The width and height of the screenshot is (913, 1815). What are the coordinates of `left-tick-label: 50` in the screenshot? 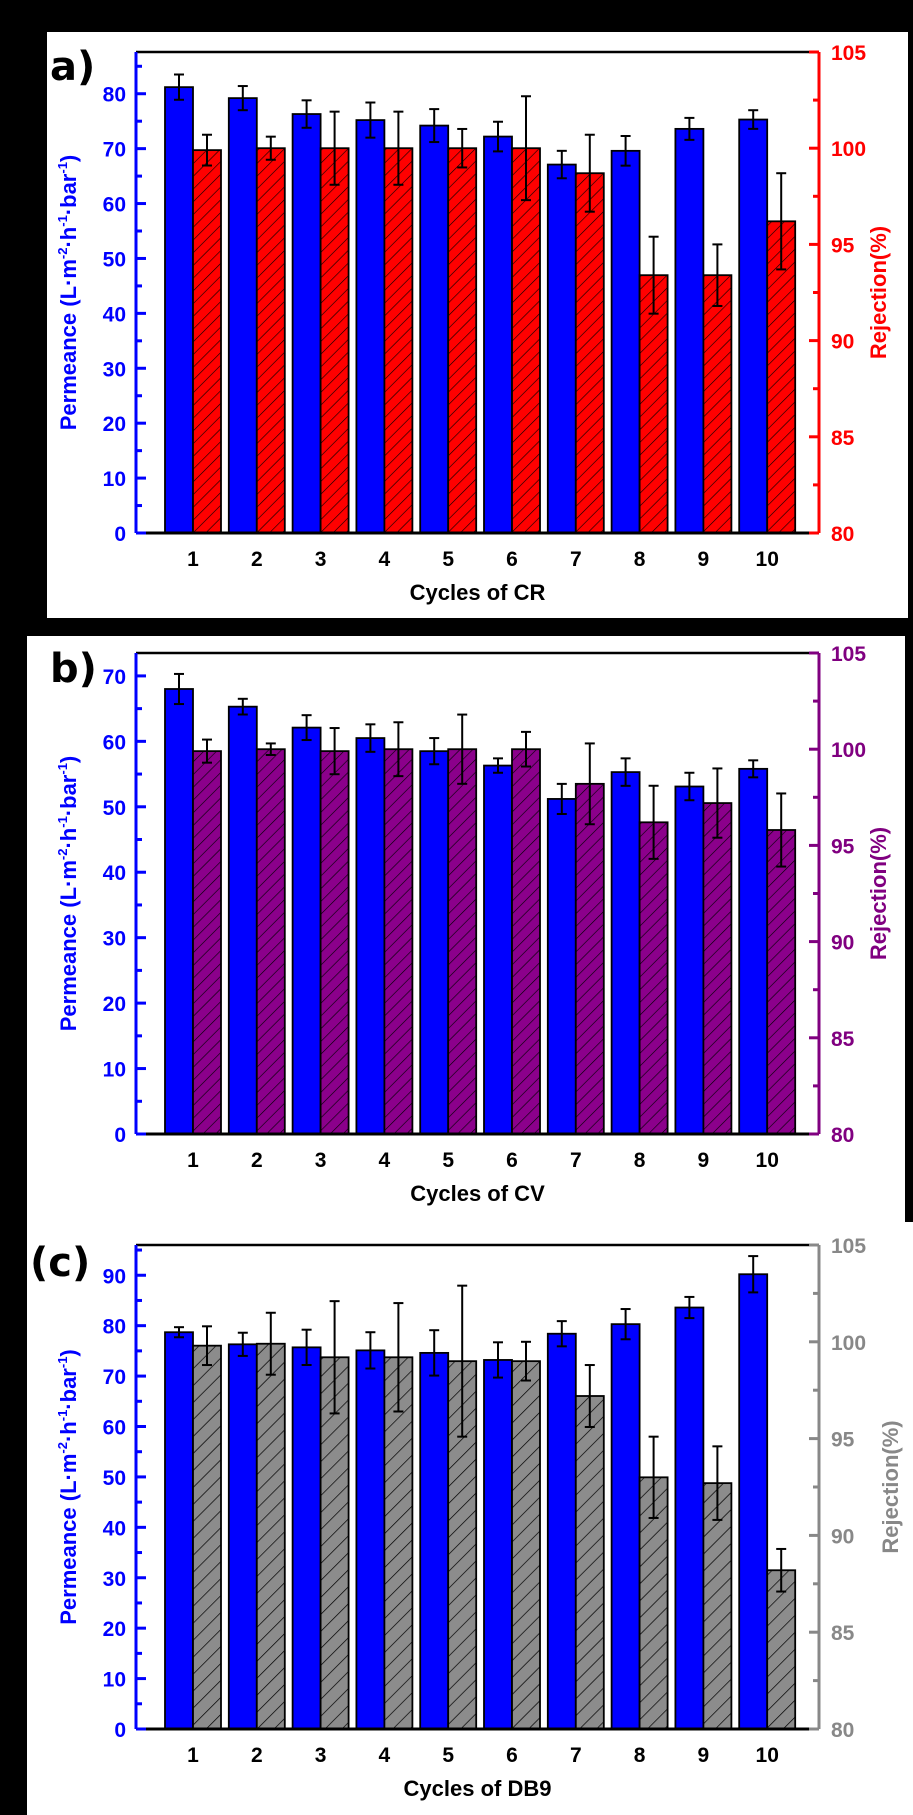 It's located at (114, 808).